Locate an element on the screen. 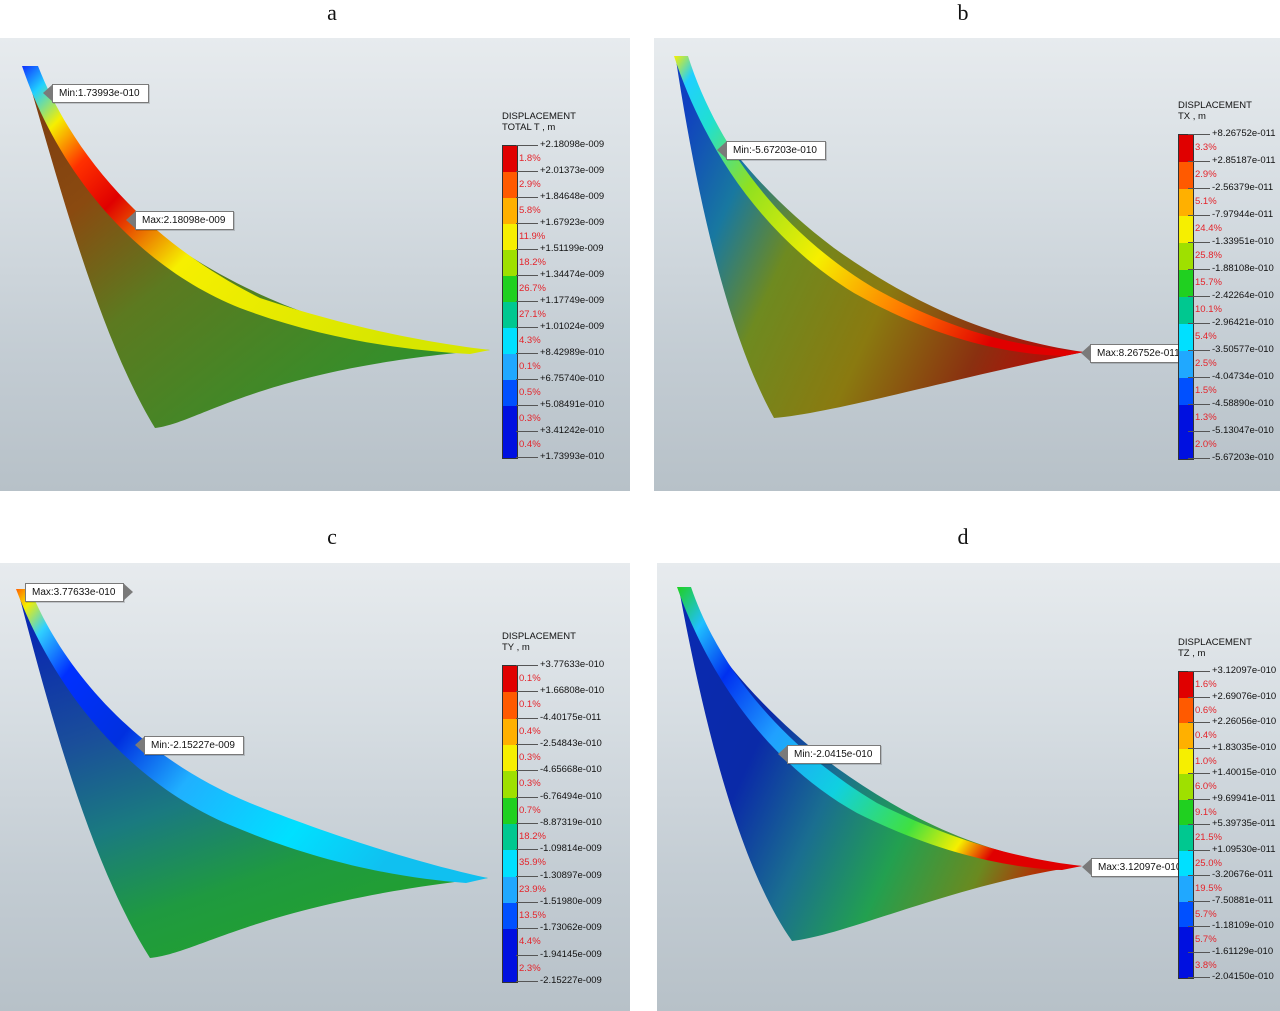  panel-letter-b: b is located at coordinates (963, 12).